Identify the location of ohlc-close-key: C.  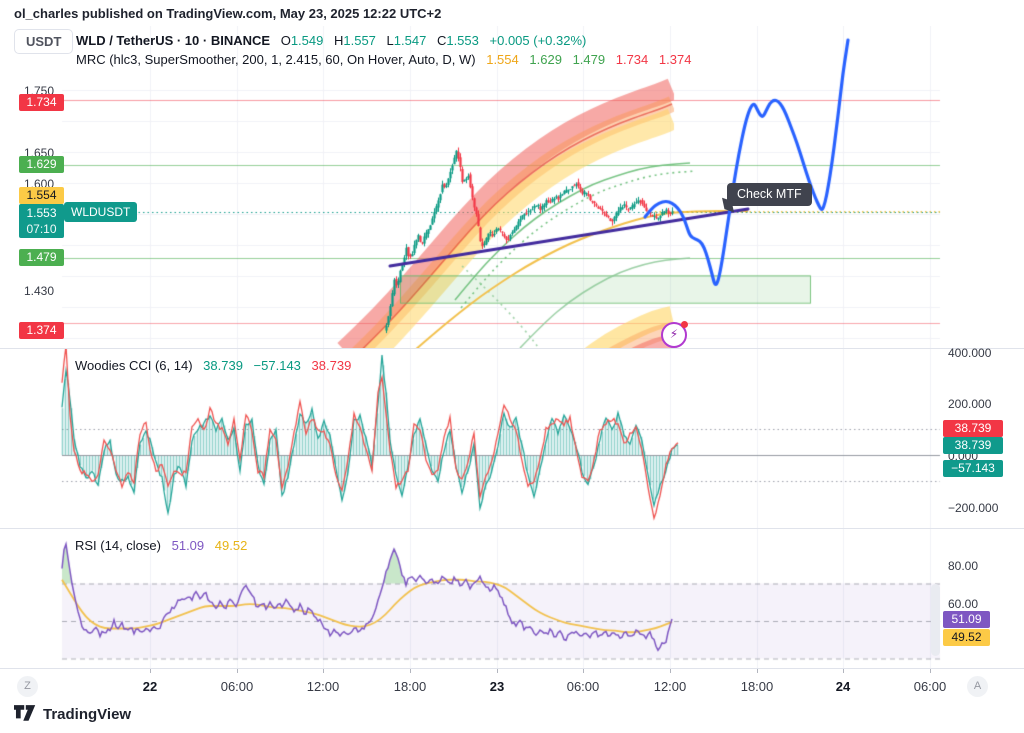
(441, 40).